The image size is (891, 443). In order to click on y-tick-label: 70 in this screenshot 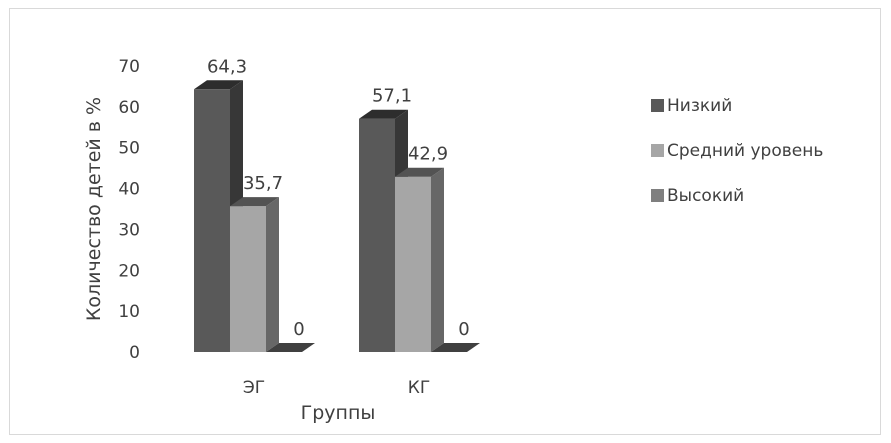, I will do `click(129, 67)`.